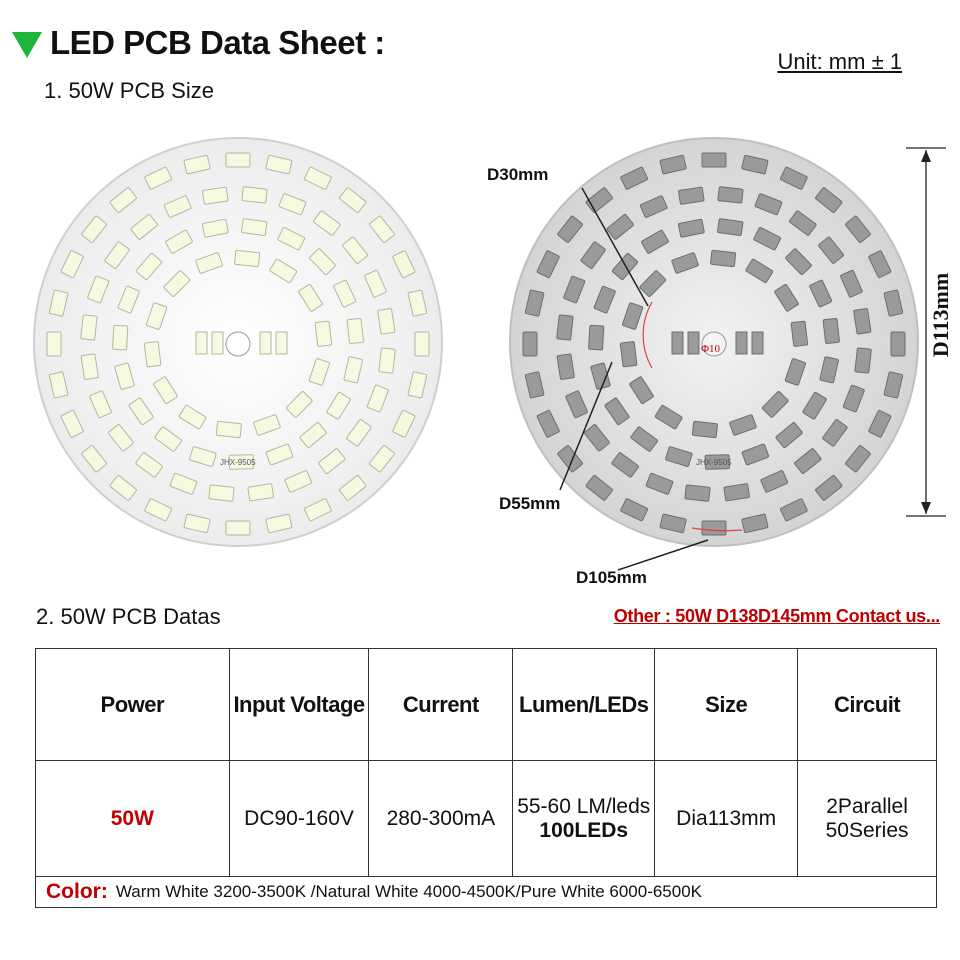 The image size is (960, 960). What do you see at coordinates (584, 830) in the screenshot?
I see `value-led-count: 100LEDs` at bounding box center [584, 830].